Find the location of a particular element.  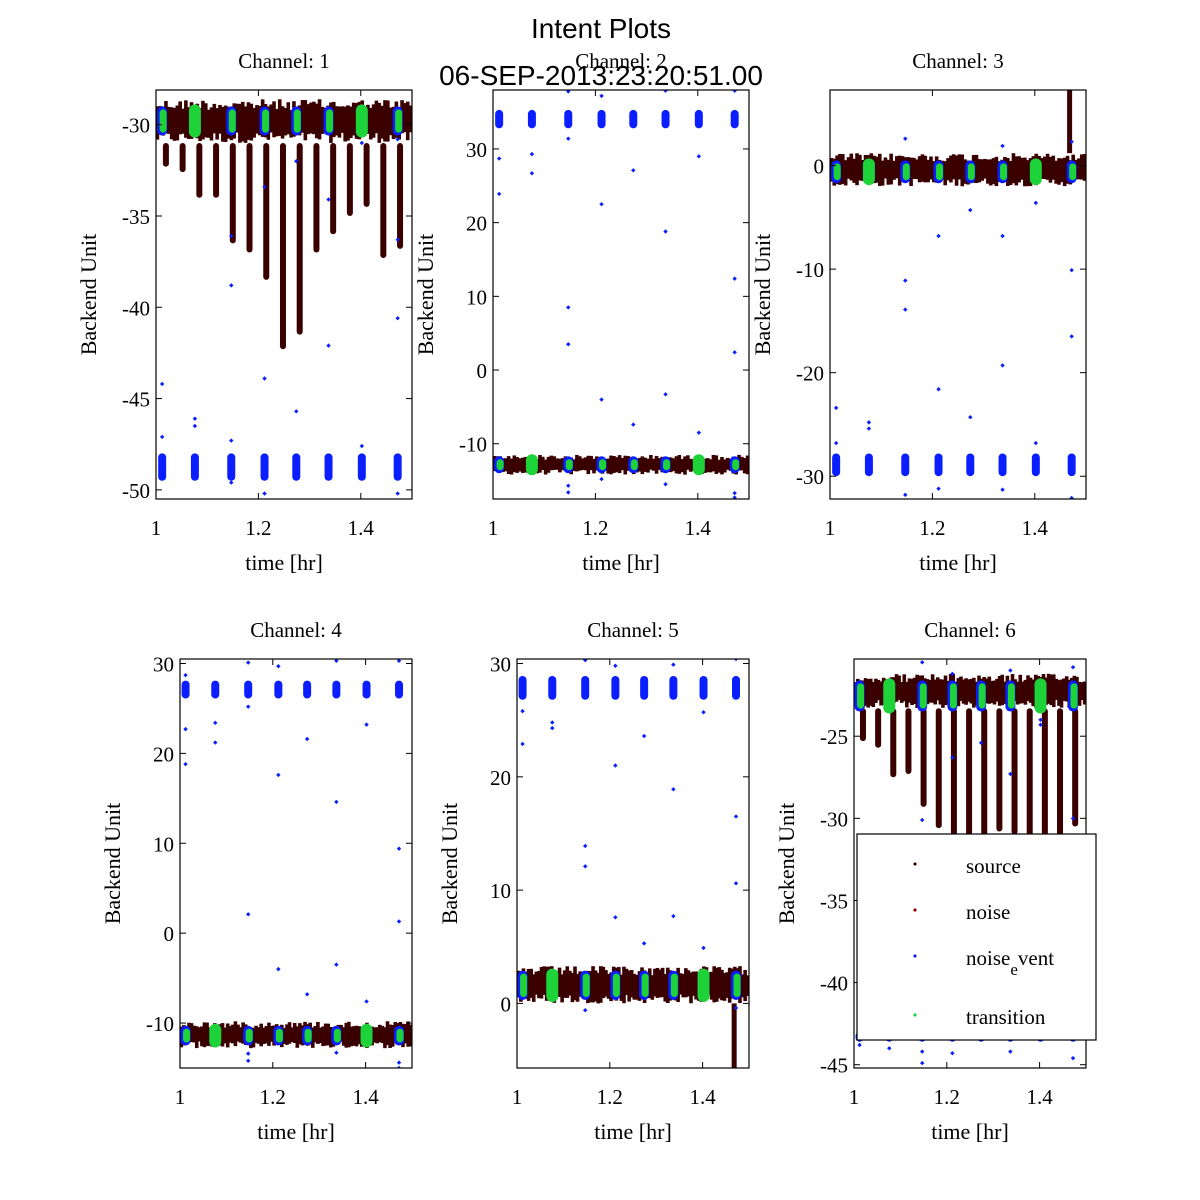

legend-marker-transition is located at coordinates (915, 1015).